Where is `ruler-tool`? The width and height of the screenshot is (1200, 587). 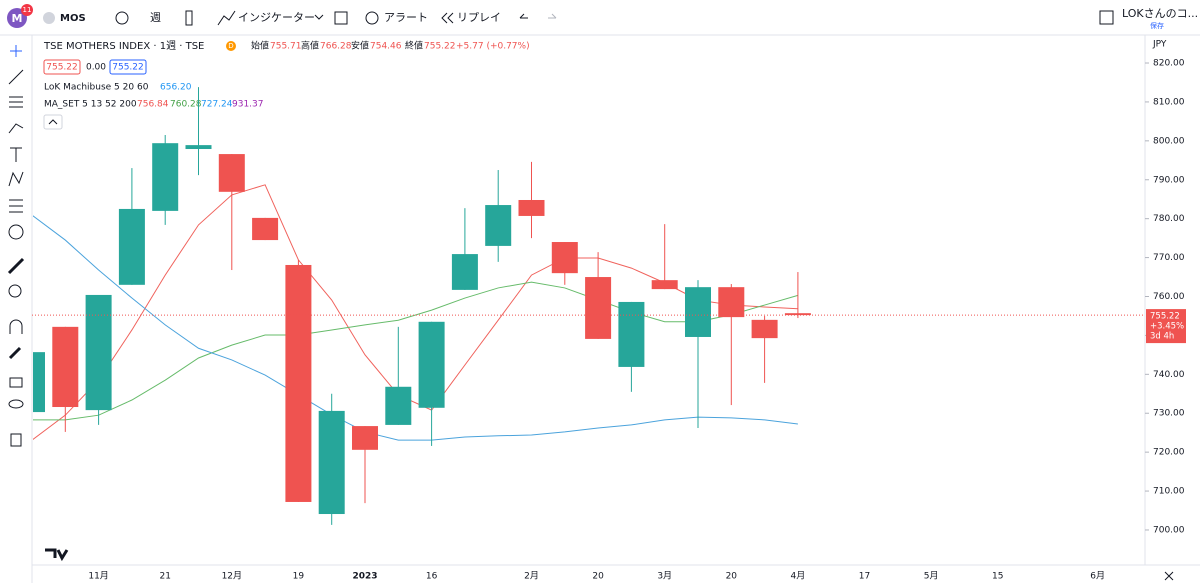
ruler-tool is located at coordinates (16, 266).